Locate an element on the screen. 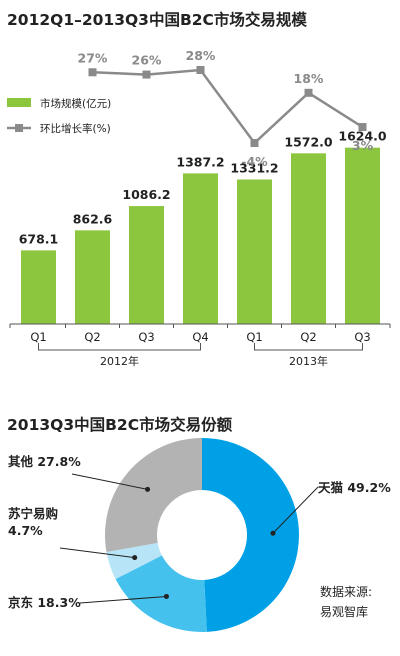 The width and height of the screenshot is (400, 656). growth-label-4: 28% is located at coordinates (201, 55).